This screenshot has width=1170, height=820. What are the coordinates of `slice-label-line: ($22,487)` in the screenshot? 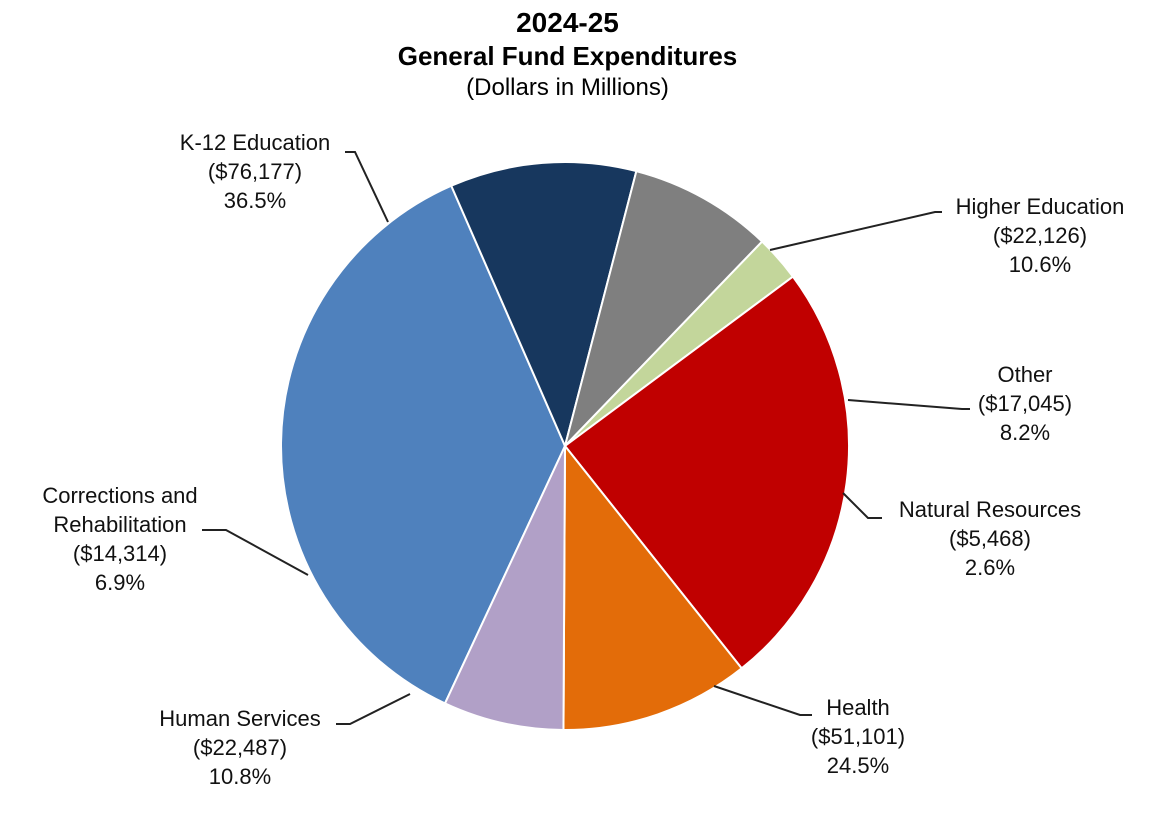 It's located at (240, 747).